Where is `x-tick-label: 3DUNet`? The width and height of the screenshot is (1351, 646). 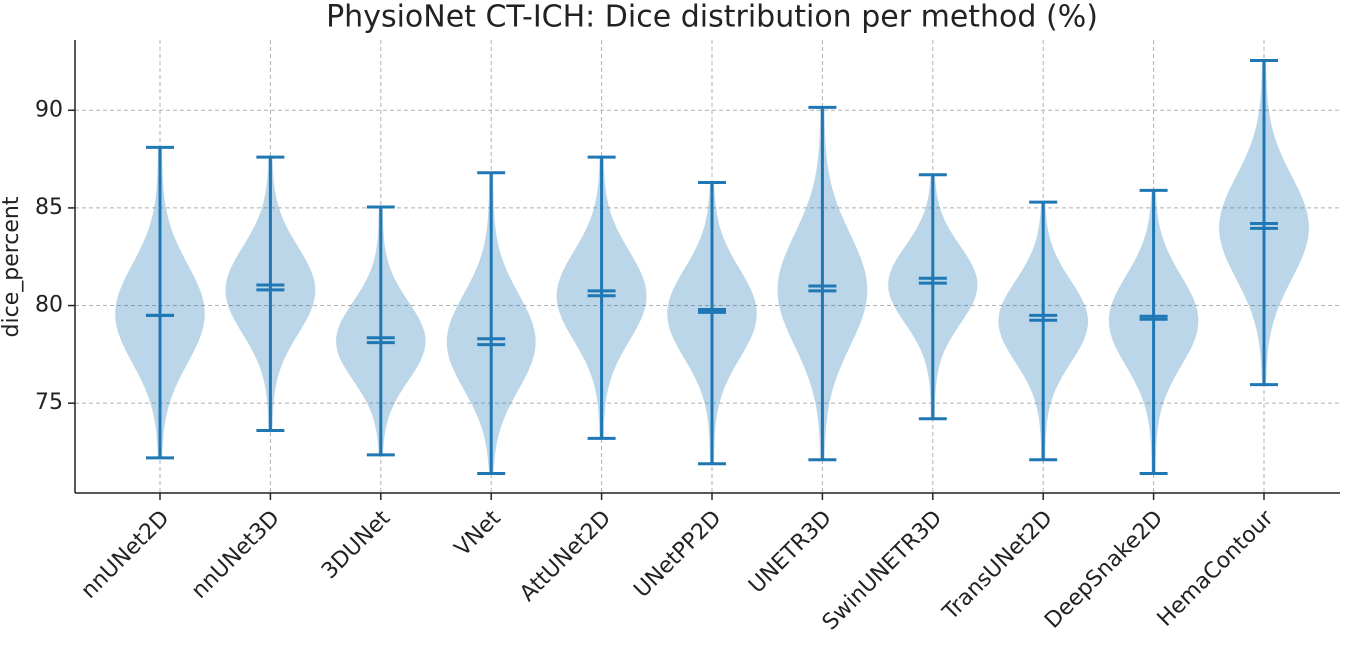 x-tick-label: 3DUNet is located at coordinates (356, 545).